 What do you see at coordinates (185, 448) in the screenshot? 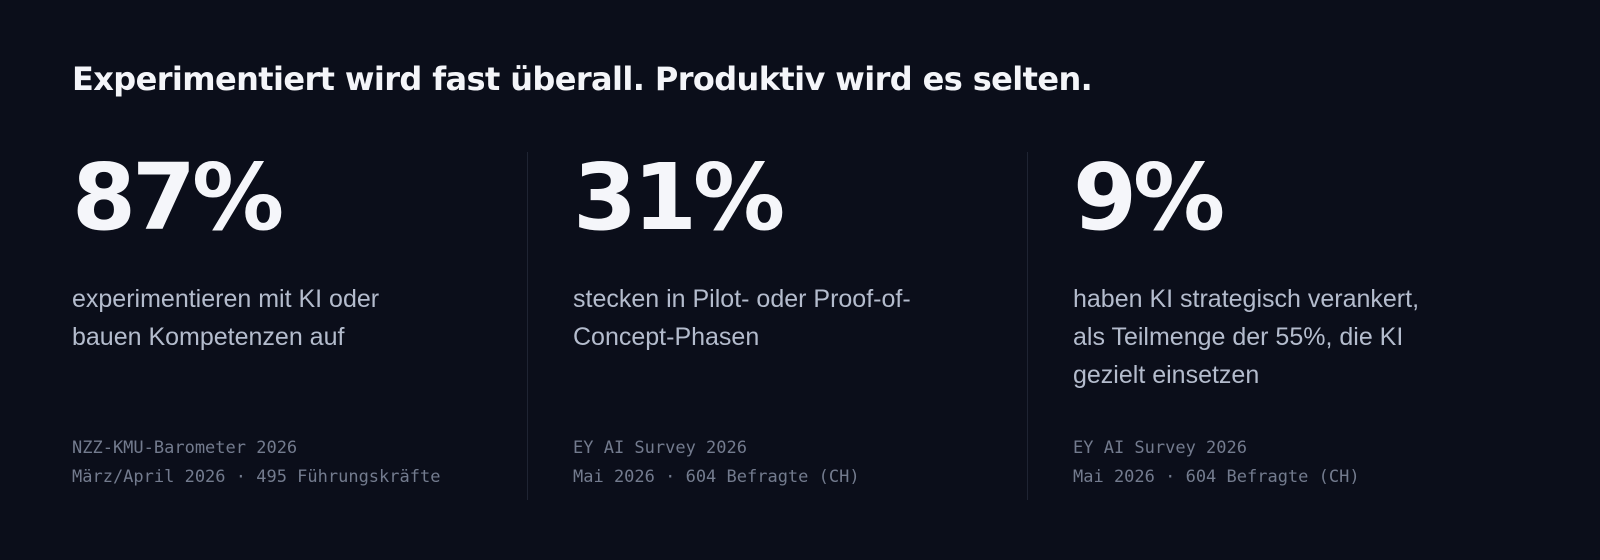
I see `source-title: NZZ-KMU-Barometer 2026` at bounding box center [185, 448].